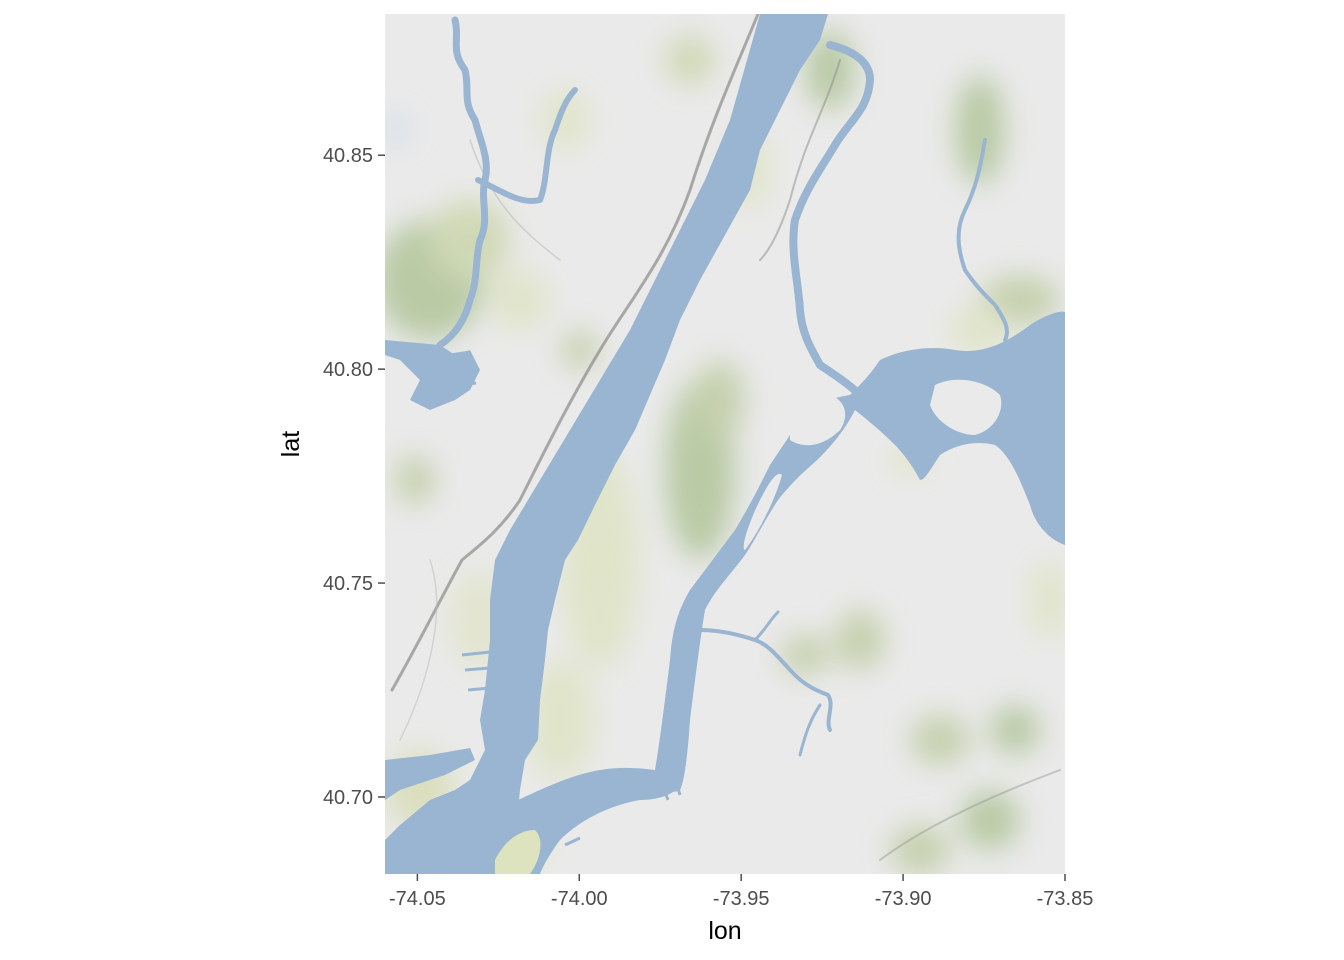  What do you see at coordinates (818, 420) in the screenshot?
I see `randalls-island` at bounding box center [818, 420].